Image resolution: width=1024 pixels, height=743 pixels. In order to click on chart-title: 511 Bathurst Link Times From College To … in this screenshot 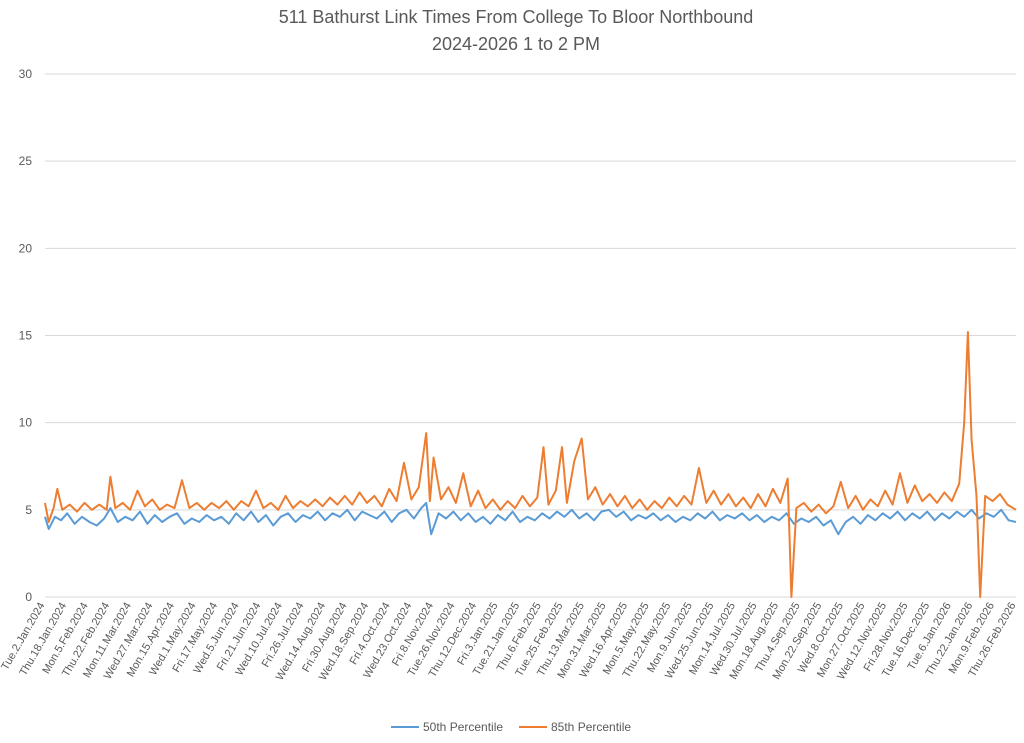, I will do `click(516, 17)`.